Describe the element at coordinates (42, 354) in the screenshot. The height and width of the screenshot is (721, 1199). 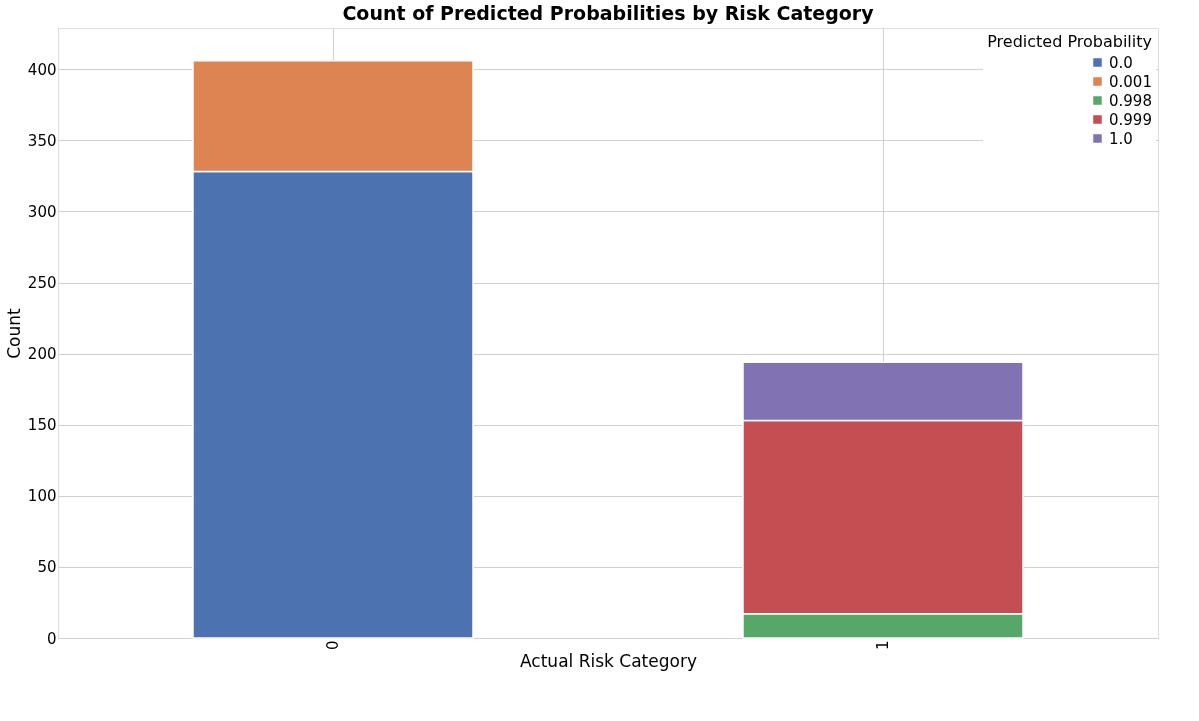
I see `y-tick-label: 200` at that location.